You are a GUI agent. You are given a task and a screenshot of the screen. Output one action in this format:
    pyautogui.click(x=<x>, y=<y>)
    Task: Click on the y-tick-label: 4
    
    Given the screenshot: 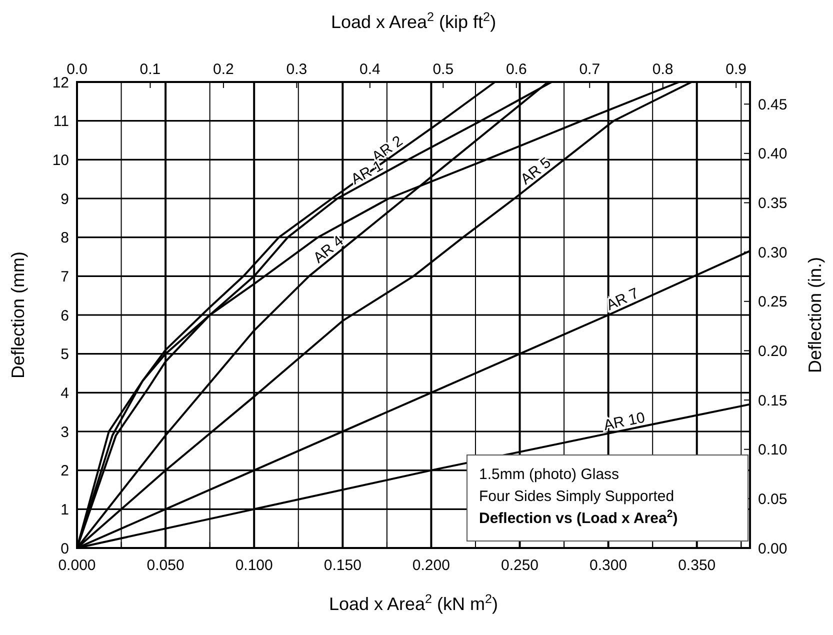 What is the action you would take?
    pyautogui.click(x=64, y=393)
    